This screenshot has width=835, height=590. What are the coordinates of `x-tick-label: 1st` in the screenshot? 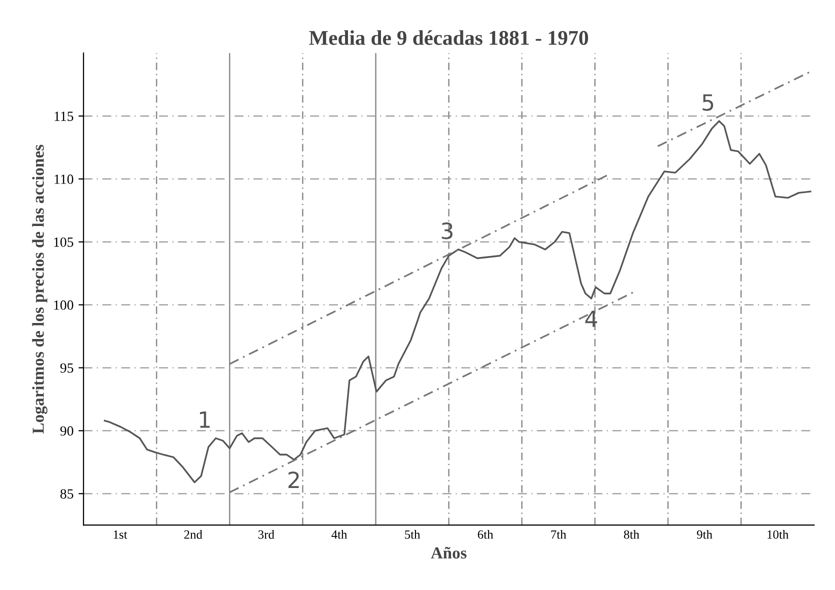 It's located at (121, 534).